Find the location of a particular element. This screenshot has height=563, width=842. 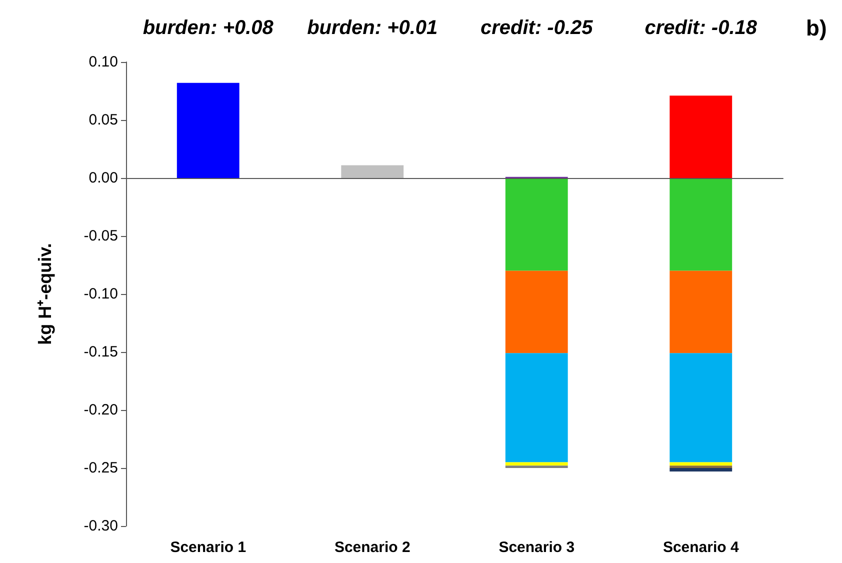

y-tick-label: -0.15 is located at coordinates (101, 352).